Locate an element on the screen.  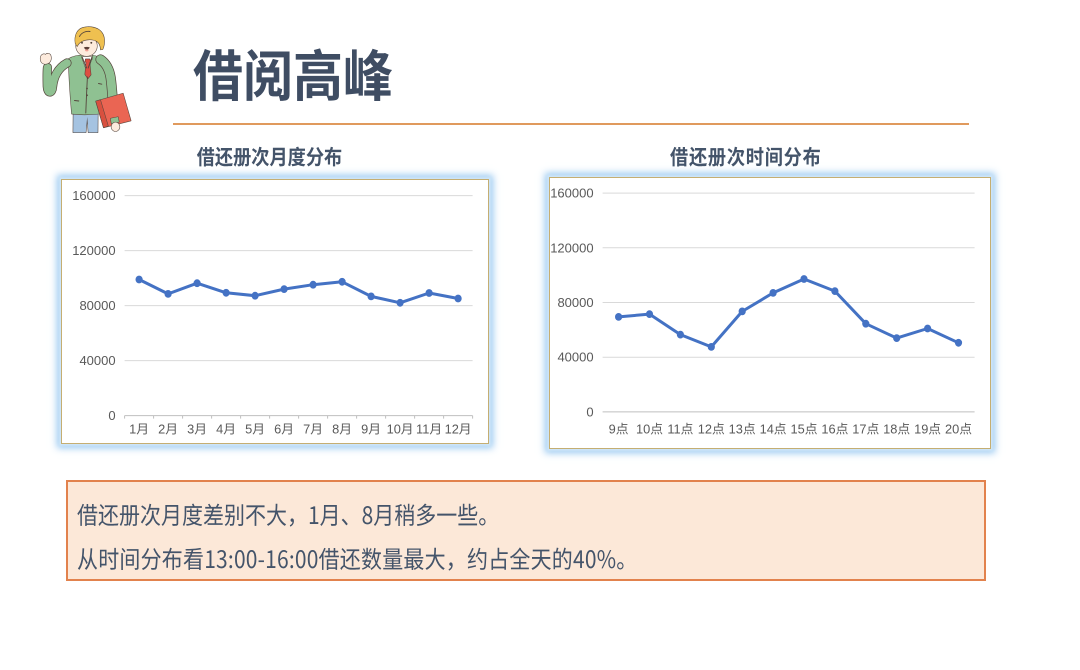
svg-text: 13点 is located at coordinates (742, 429).